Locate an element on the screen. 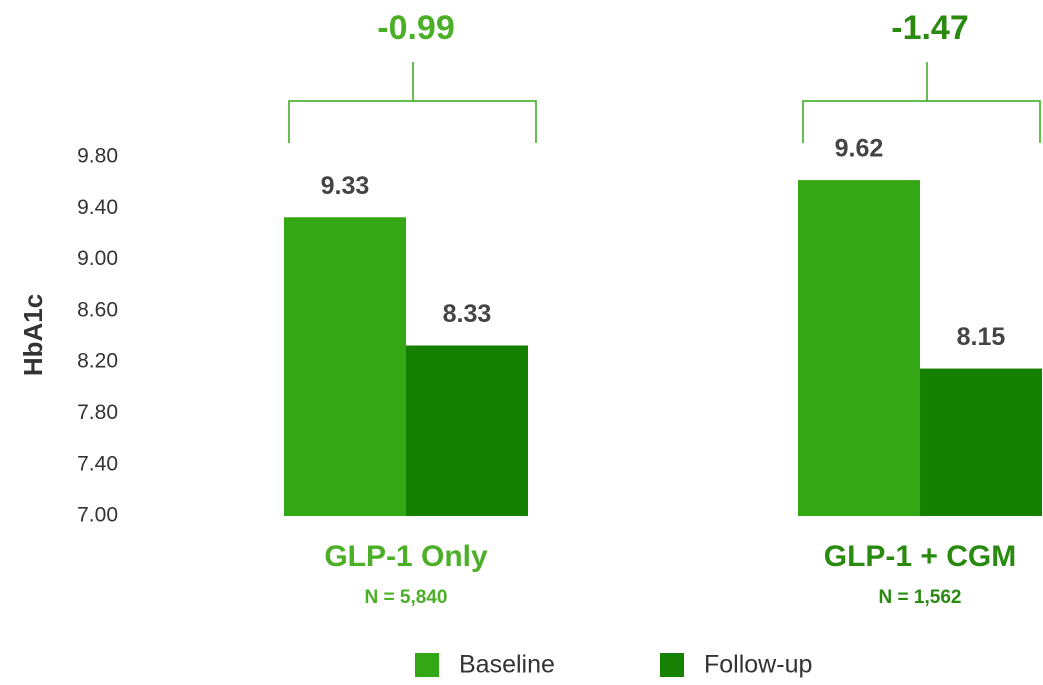 This screenshot has width=1043, height=685. y-tick-label: 7.40 is located at coordinates (97, 463).